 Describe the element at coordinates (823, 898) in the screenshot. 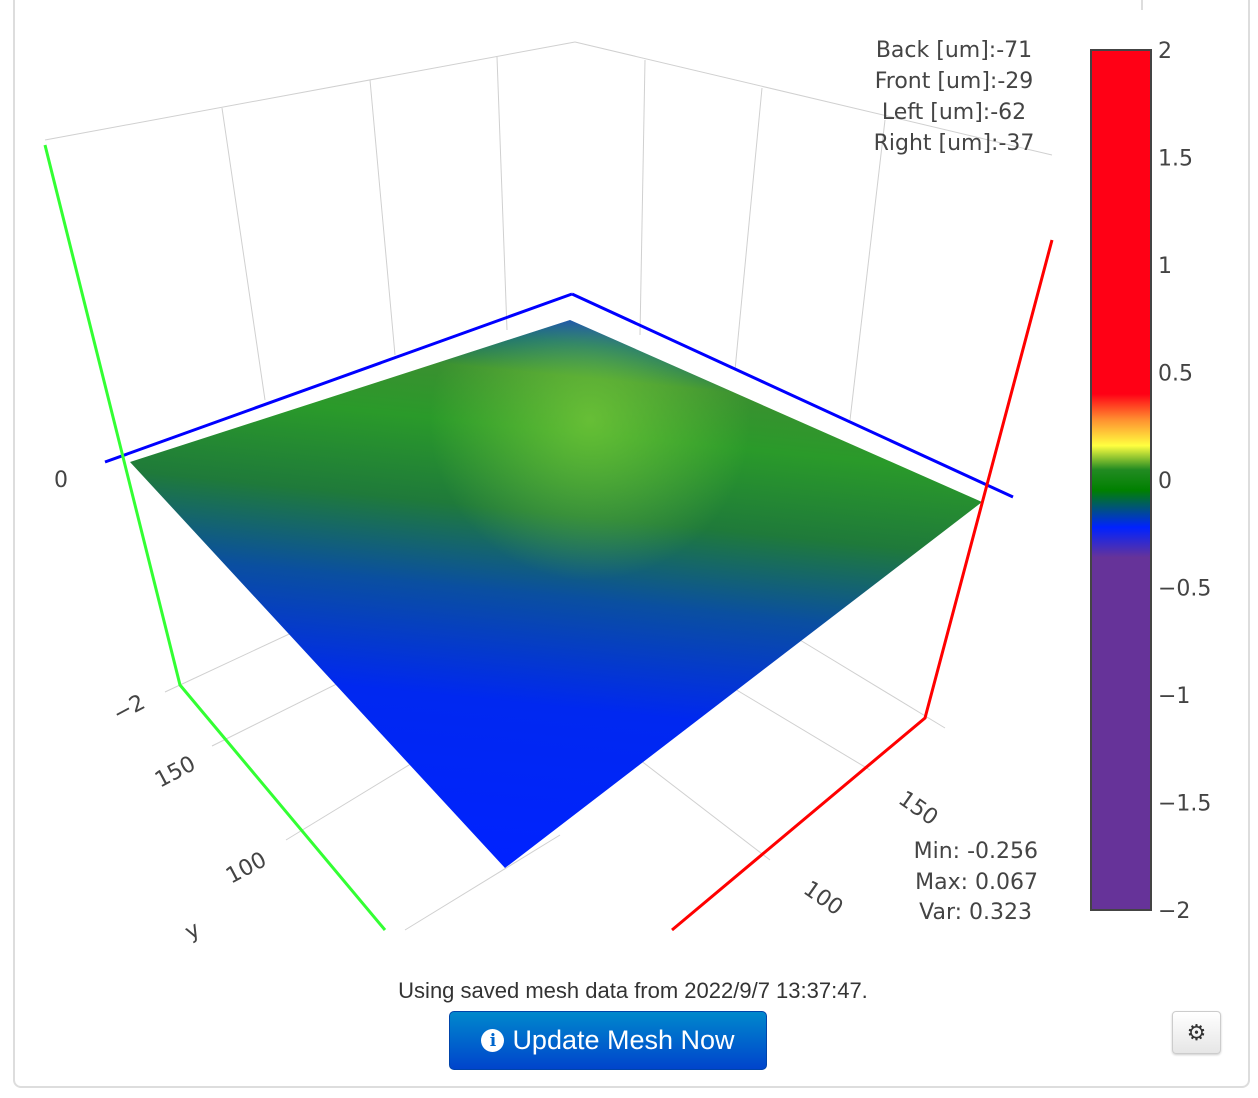

I see `x-tick-100: 100` at that location.